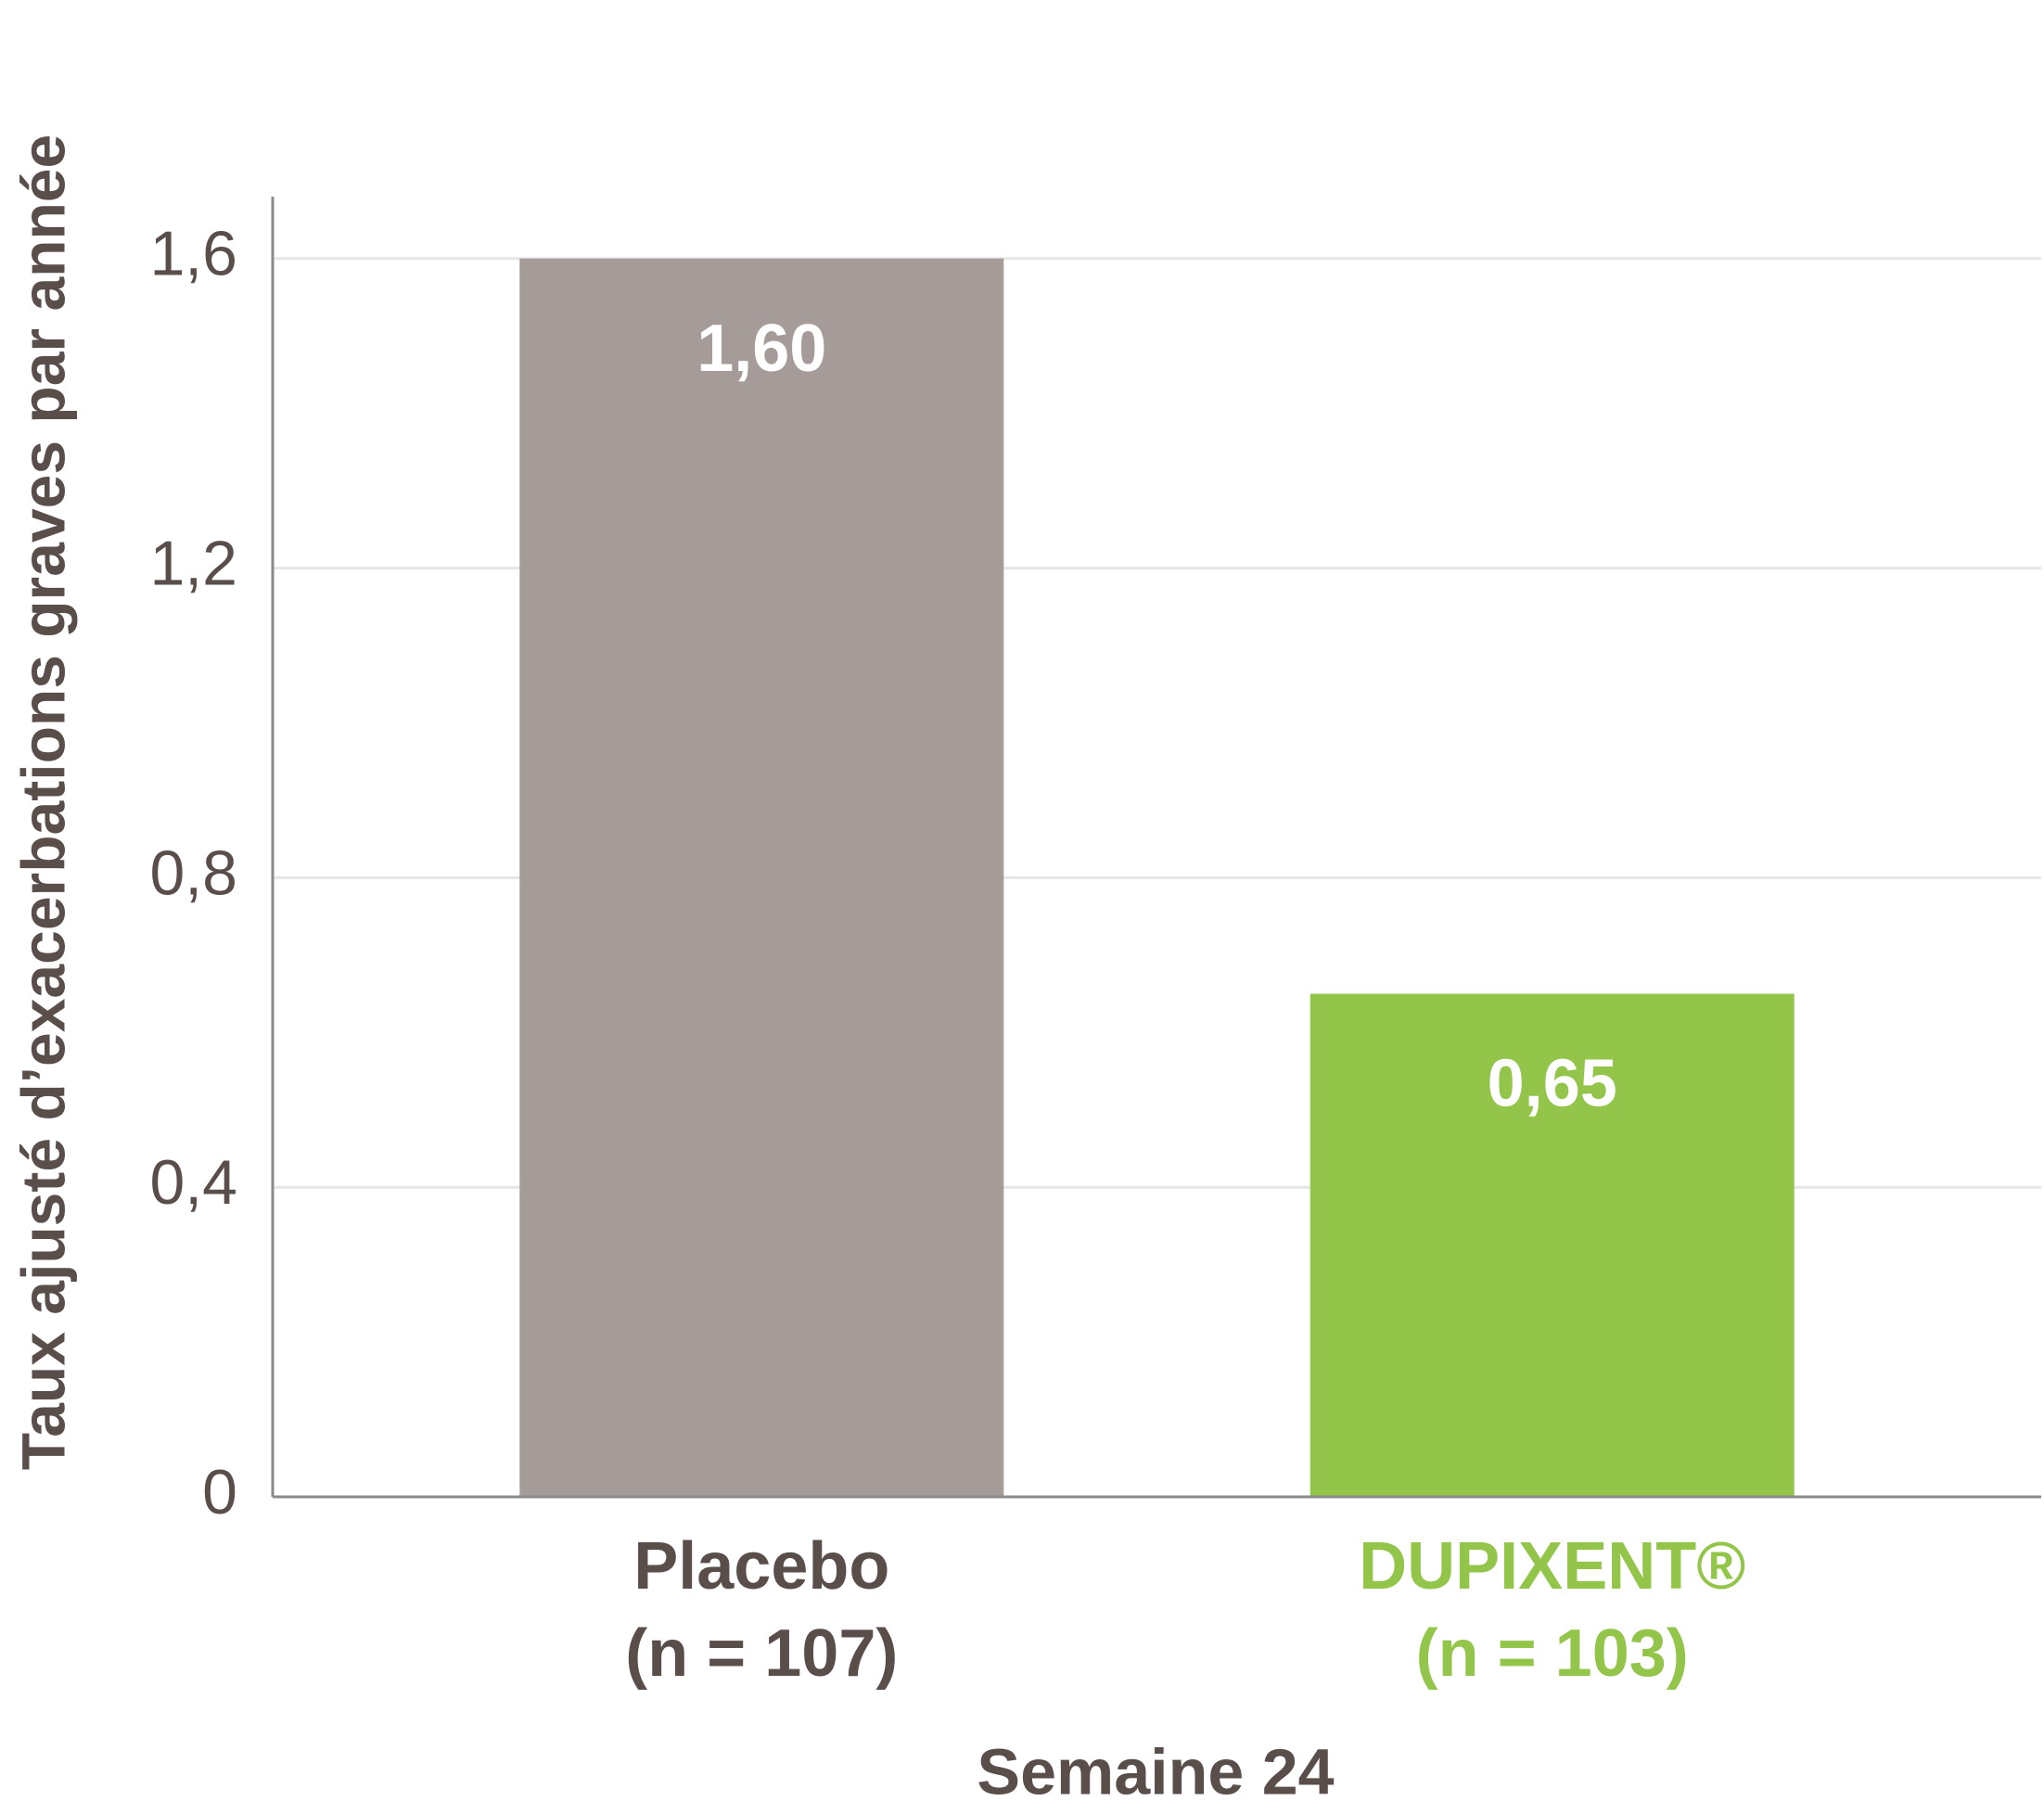  I want to click on value-label: 1,60, so click(761, 349).